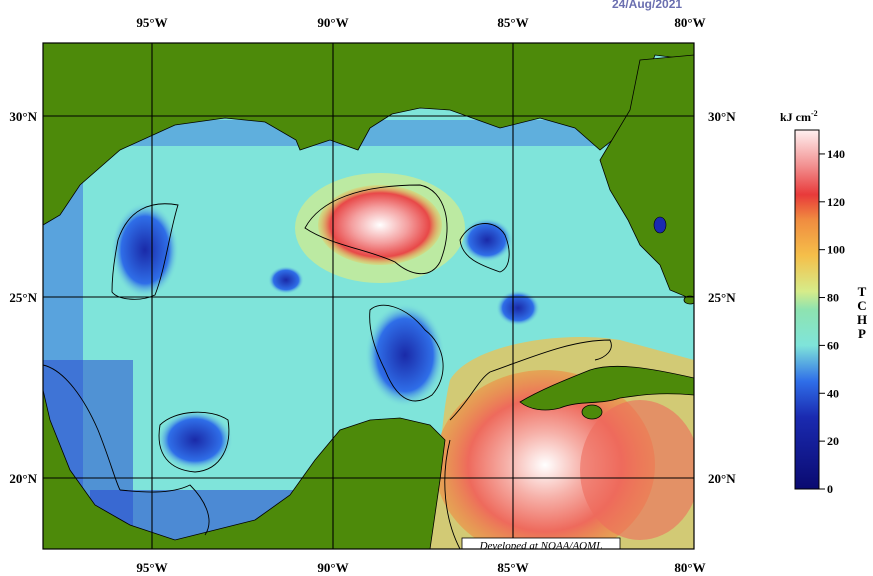  I want to click on colorbar-tick-label: 80, so click(833, 298).